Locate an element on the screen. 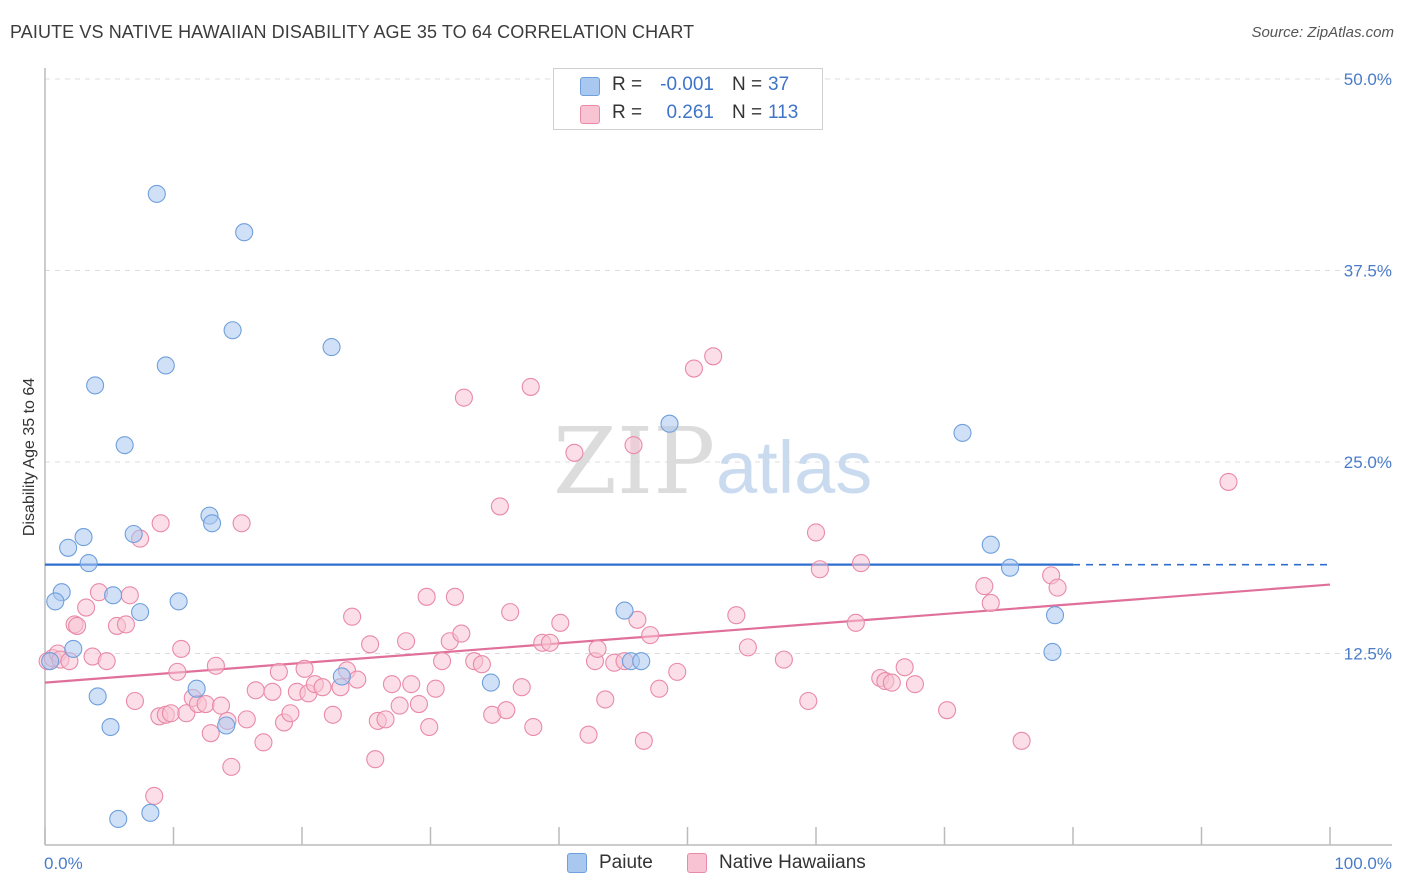 The image size is (1406, 892). legend-label: Paiute is located at coordinates (626, 862).